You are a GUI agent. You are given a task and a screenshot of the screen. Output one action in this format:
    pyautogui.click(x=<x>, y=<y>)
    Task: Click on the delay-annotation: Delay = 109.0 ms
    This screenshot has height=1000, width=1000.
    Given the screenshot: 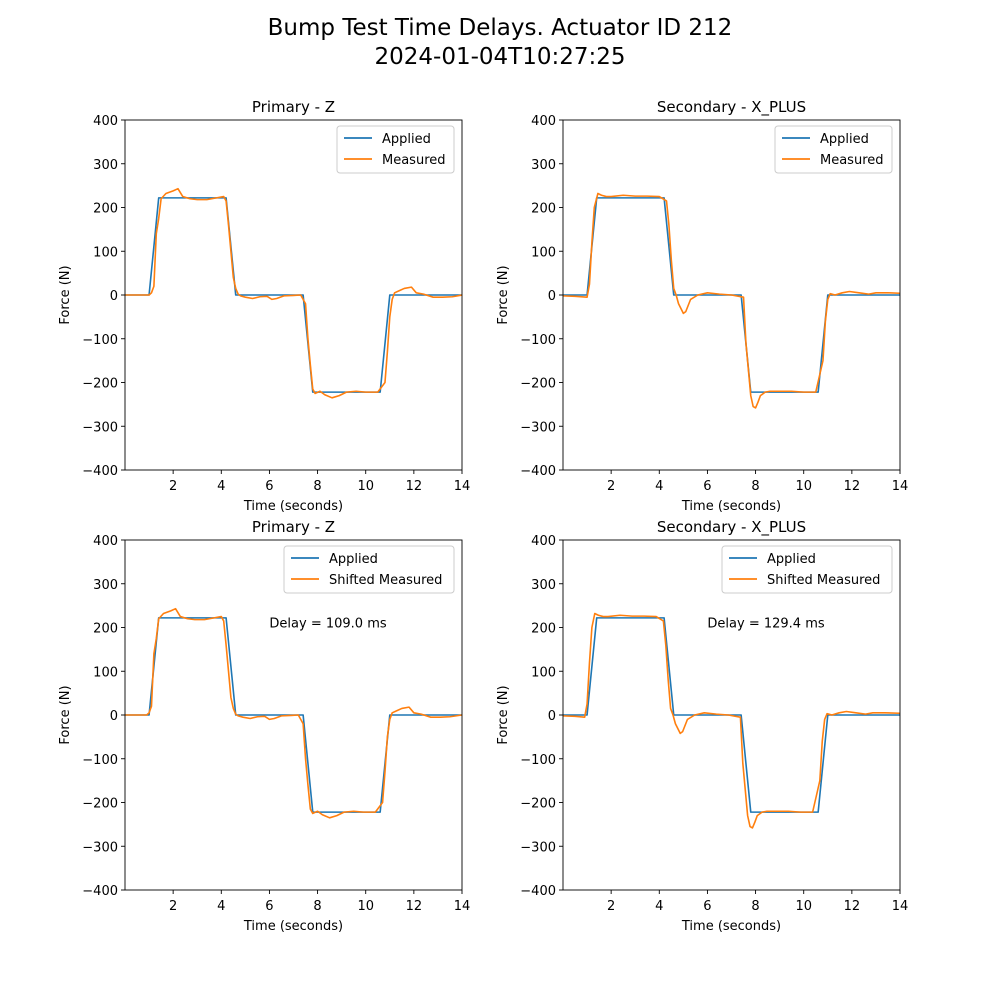 What is the action you would take?
    pyautogui.click(x=327, y=624)
    